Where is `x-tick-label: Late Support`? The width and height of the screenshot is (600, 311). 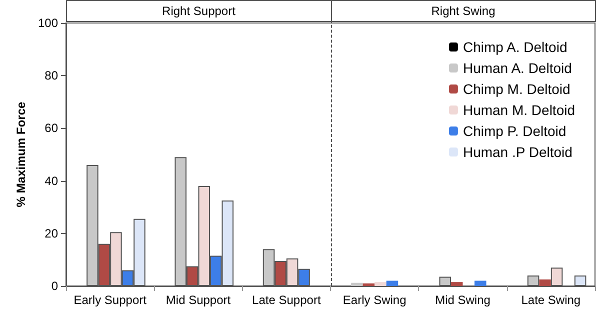
x-tick-label: Late Support is located at coordinates (287, 300).